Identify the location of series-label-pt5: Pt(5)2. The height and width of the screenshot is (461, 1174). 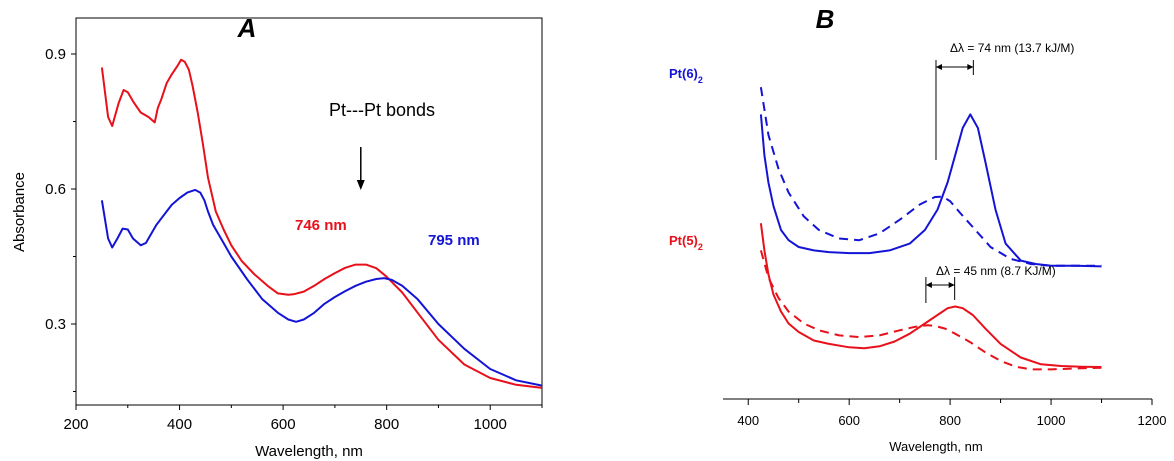
(686, 242).